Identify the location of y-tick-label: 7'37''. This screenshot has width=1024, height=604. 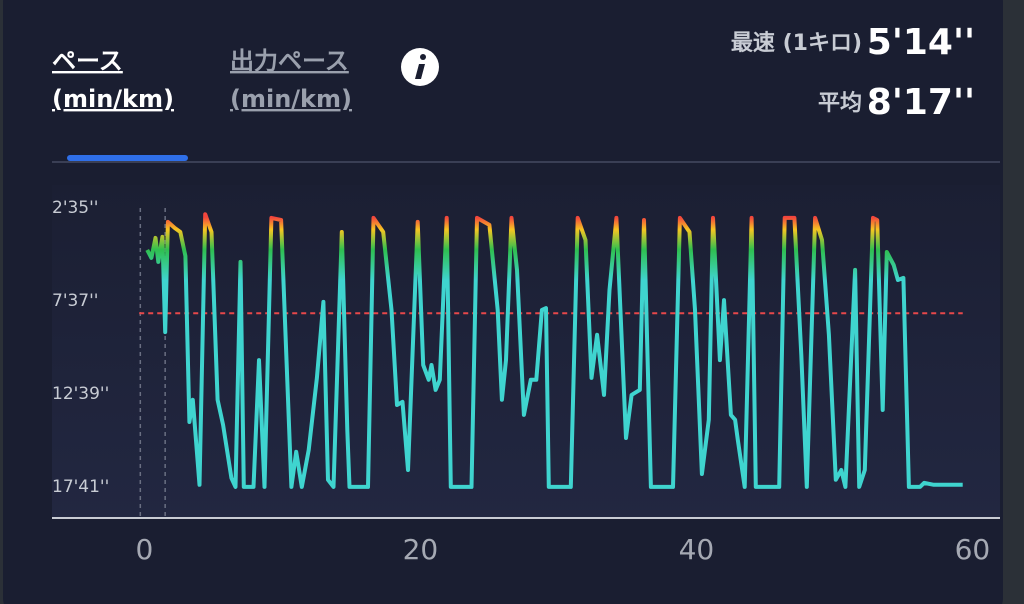
(75, 301).